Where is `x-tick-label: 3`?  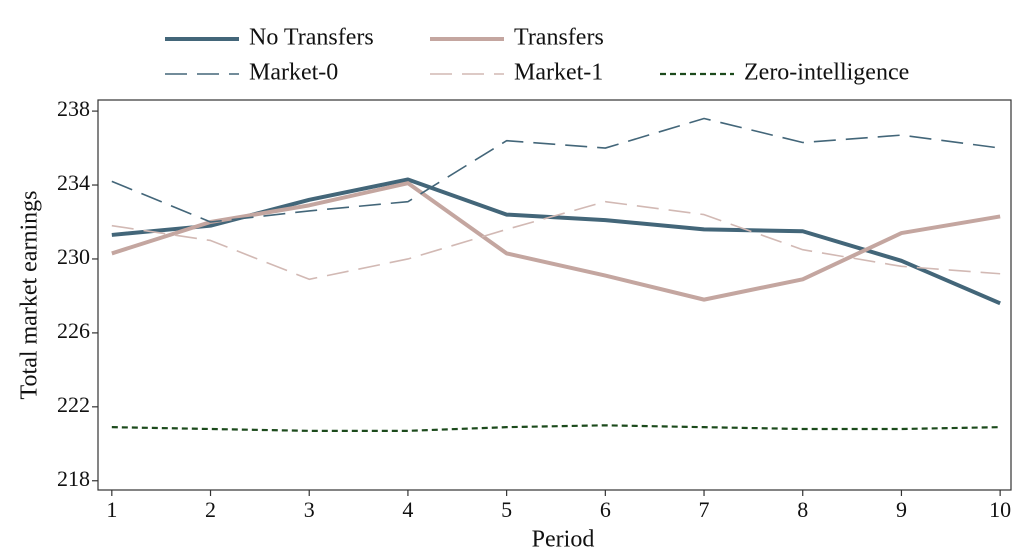 x-tick-label: 3 is located at coordinates (309, 509).